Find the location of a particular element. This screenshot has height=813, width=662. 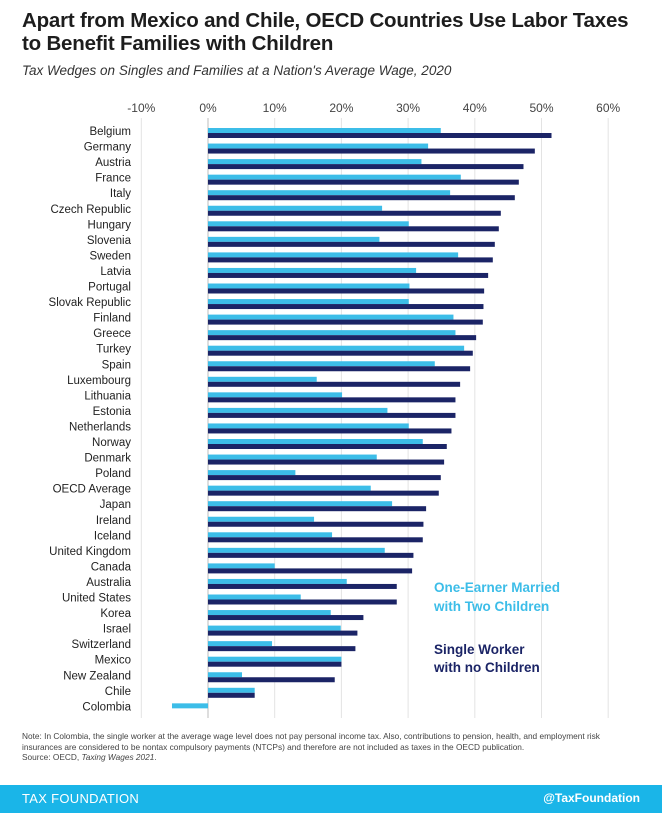

category-label: Denmark is located at coordinates (107, 459).